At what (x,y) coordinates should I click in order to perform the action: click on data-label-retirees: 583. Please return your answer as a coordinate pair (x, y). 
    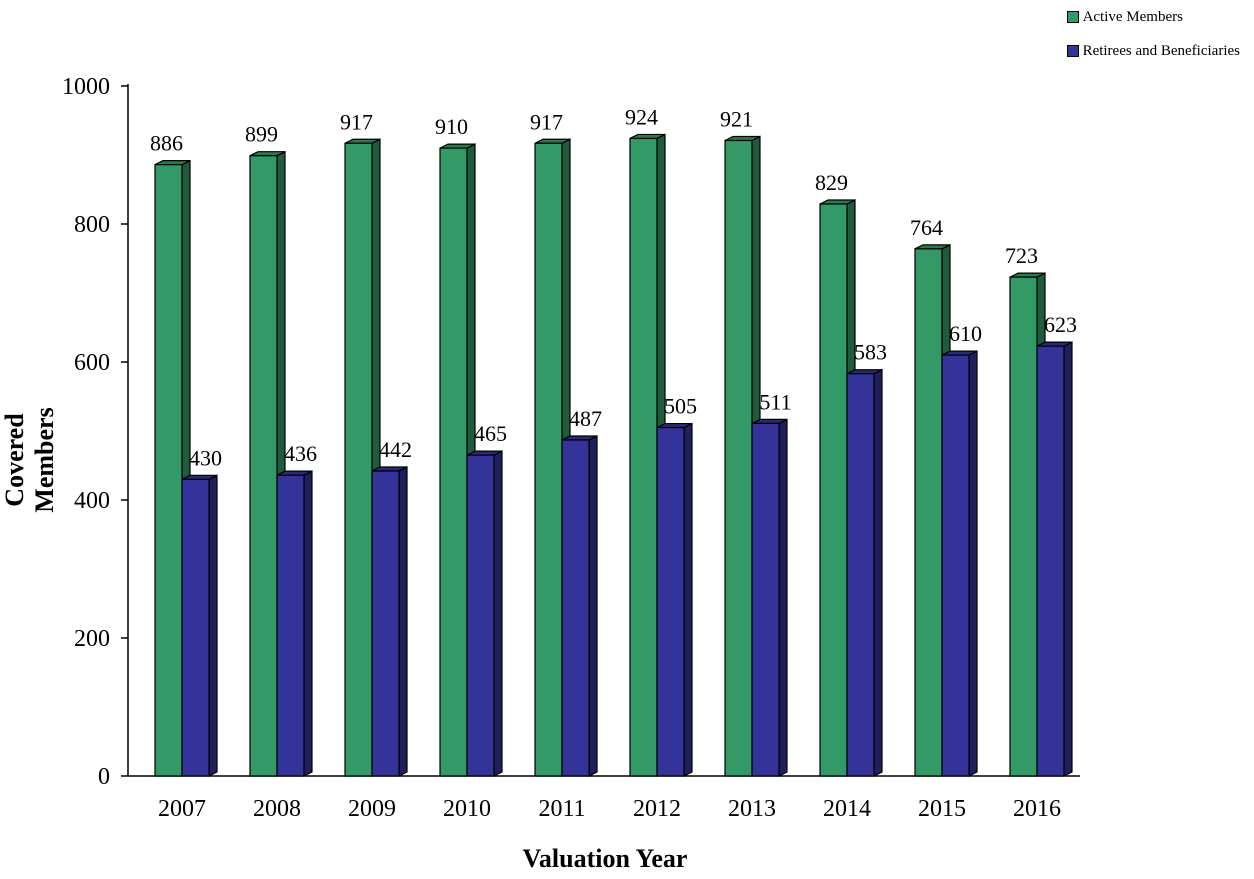
    Looking at the image, I should click on (870, 352).